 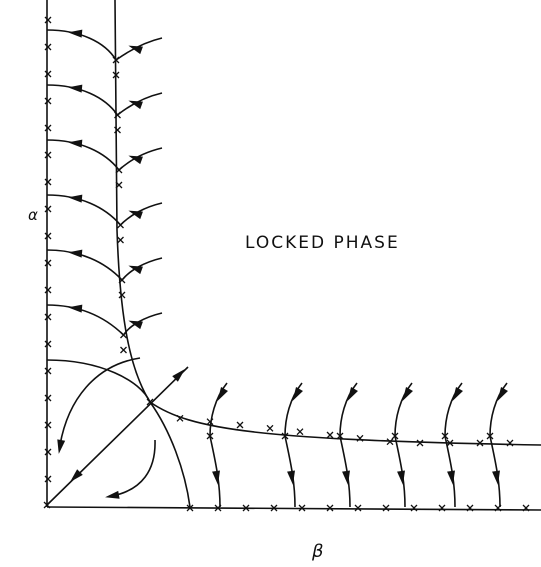 What do you see at coordinates (322, 243) in the screenshot?
I see `region-label: LOCKED PHASE` at bounding box center [322, 243].